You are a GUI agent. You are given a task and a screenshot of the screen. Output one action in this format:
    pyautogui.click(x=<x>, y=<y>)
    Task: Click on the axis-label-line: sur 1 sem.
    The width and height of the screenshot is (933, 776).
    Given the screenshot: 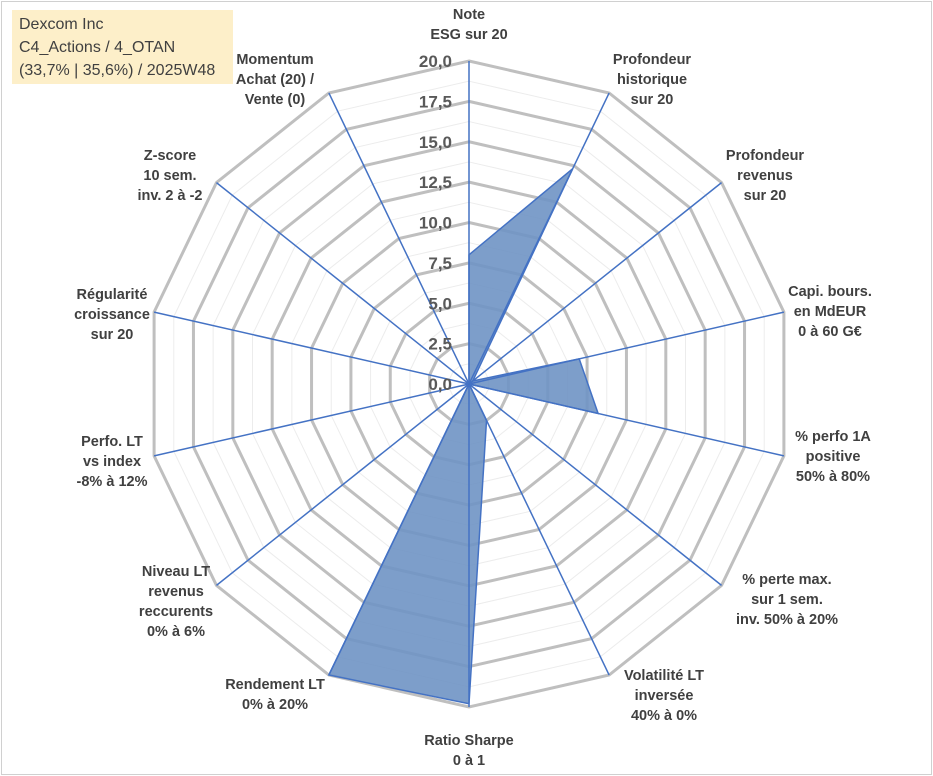 What is the action you would take?
    pyautogui.click(x=787, y=600)
    